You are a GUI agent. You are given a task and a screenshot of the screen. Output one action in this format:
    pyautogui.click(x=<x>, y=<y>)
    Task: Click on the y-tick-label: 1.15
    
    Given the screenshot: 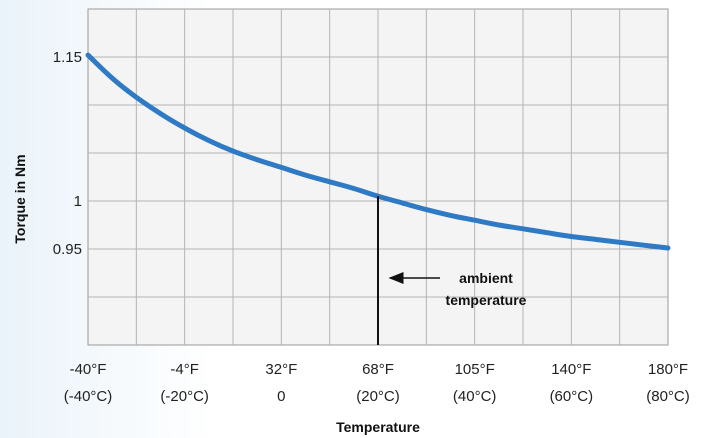 What is the action you would take?
    pyautogui.click(x=67, y=57)
    